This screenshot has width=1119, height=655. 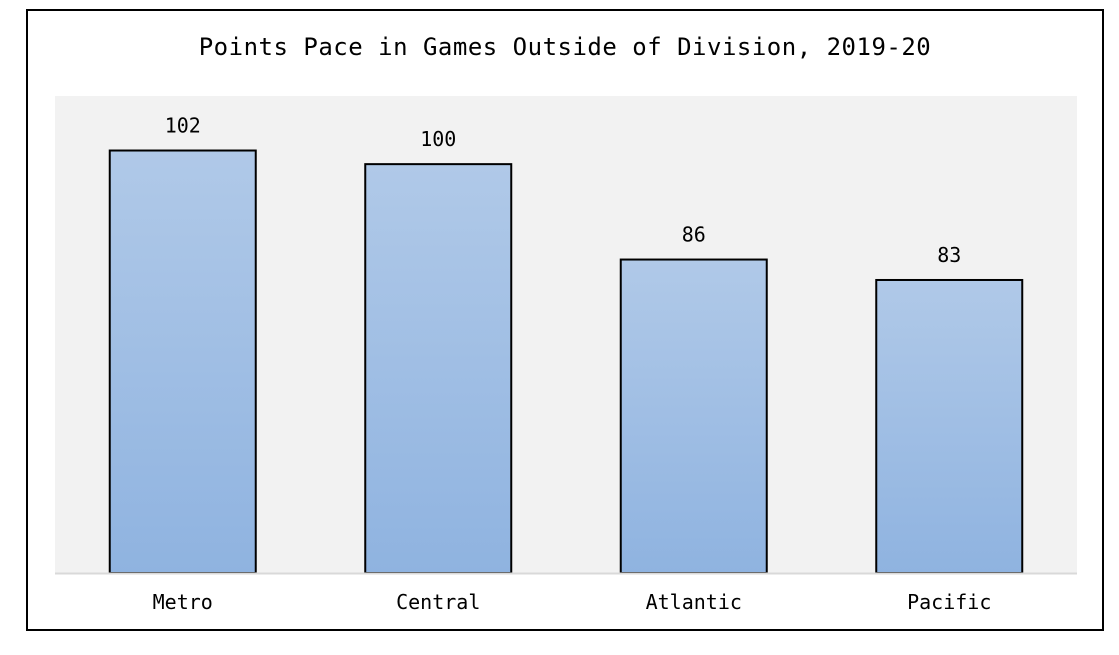 What do you see at coordinates (693, 416) in the screenshot?
I see `bar-atlantic` at bounding box center [693, 416].